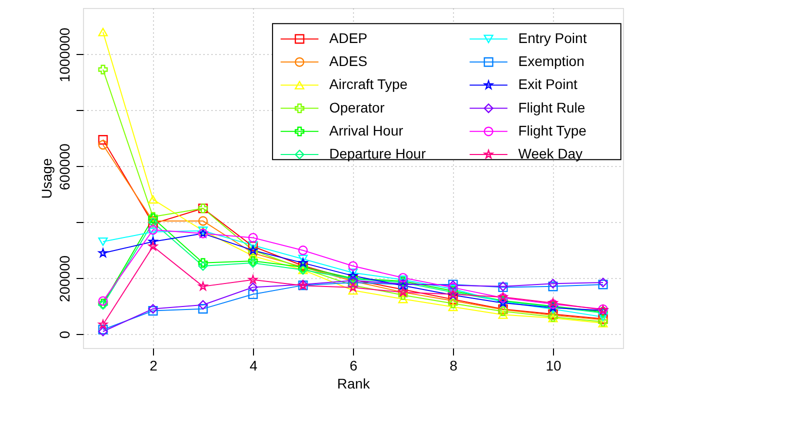  What do you see at coordinates (254, 366) in the screenshot?
I see `x-tick-label: 4` at bounding box center [254, 366].